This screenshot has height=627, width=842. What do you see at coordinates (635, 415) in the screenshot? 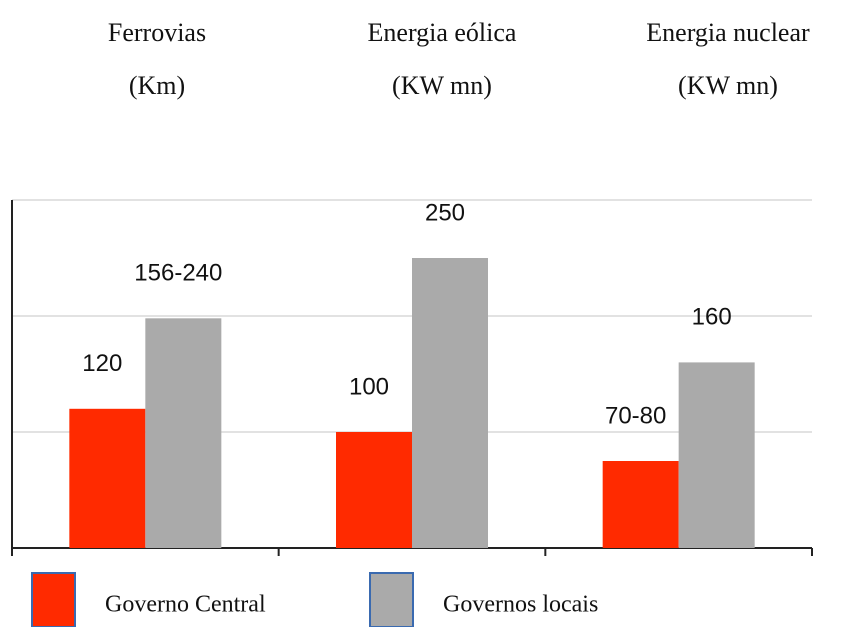
I see `value-label: 70-80` at bounding box center [635, 415].